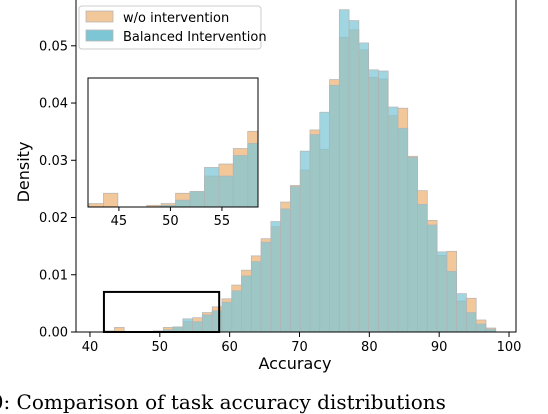 The image size is (548, 414). What do you see at coordinates (299, 347) in the screenshot?
I see `x-tick-label: 70` at bounding box center [299, 347].